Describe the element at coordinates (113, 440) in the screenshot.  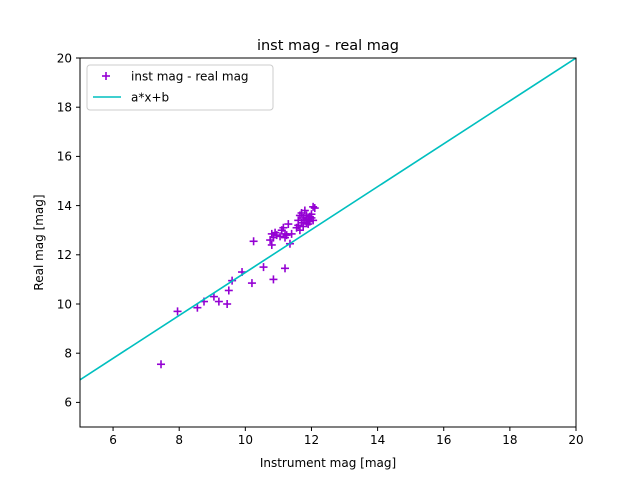
I see `x-tick-label: 6` at that location.